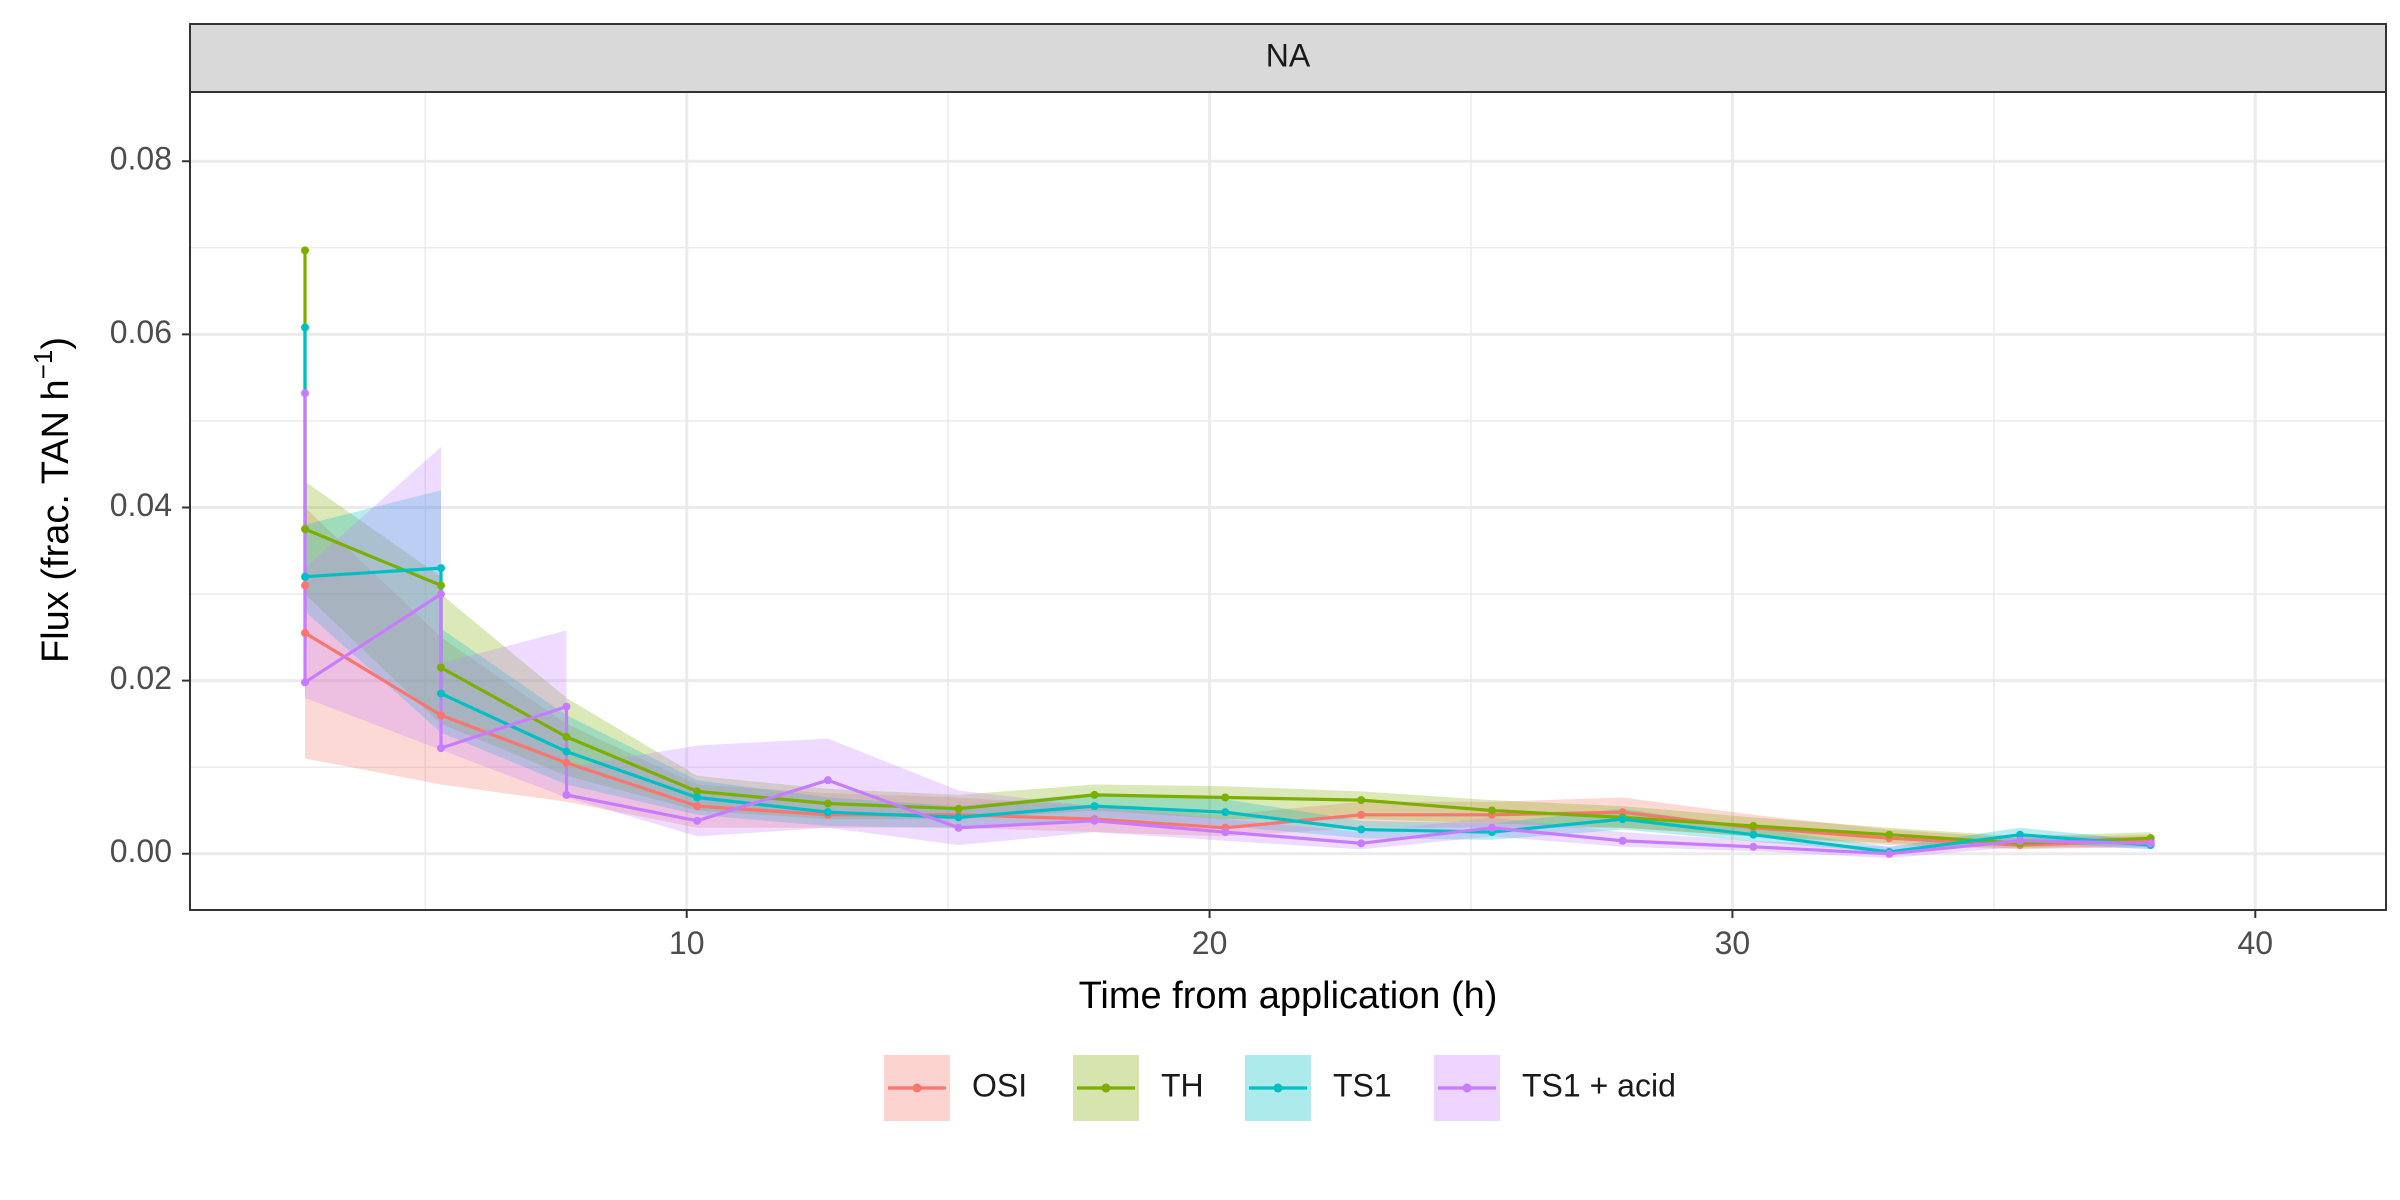  Describe the element at coordinates (1106, 1088) in the screenshot. I see `legend-dot-th` at that location.